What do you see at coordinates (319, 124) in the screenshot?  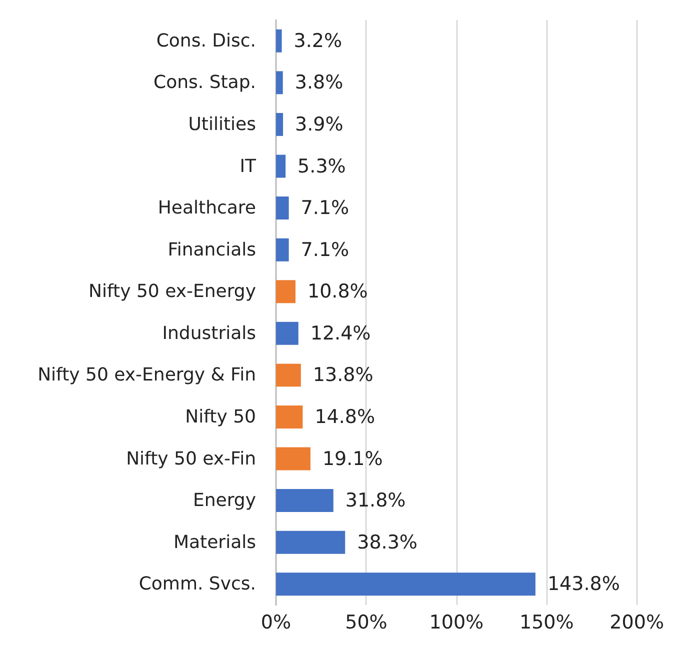 I see `data-label: 3.9%` at bounding box center [319, 124].